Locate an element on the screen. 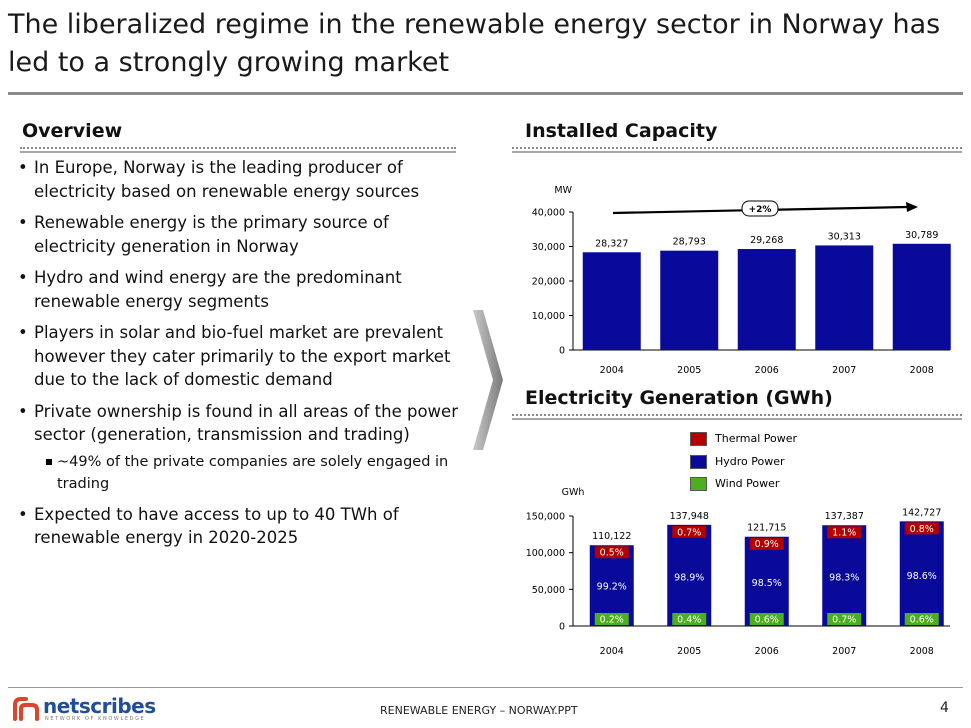 The width and height of the screenshot is (971, 728). capacity-y-tick-label: 30,000 is located at coordinates (548, 247).